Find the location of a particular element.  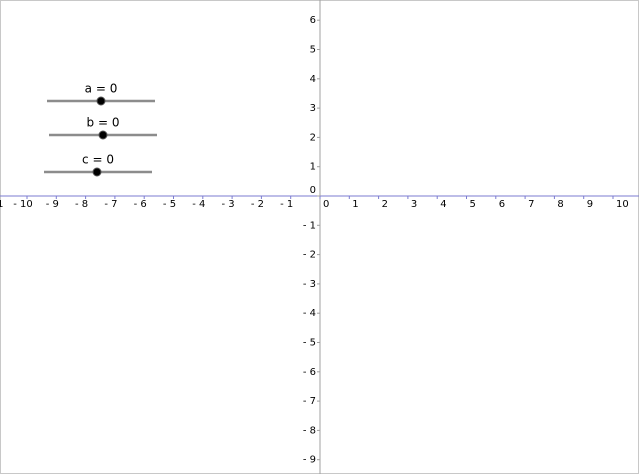

y-tick-label: - 6 is located at coordinates (309, 372).